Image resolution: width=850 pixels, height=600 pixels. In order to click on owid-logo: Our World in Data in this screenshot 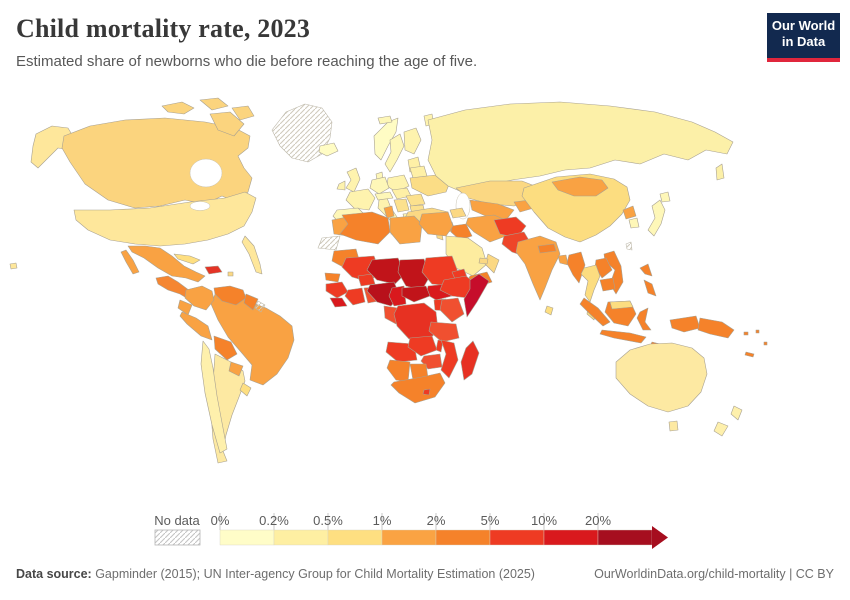, I will do `click(803, 37)`.